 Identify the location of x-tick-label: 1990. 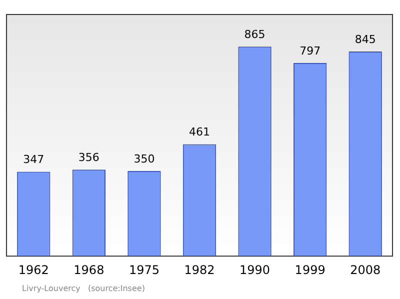
(255, 269).